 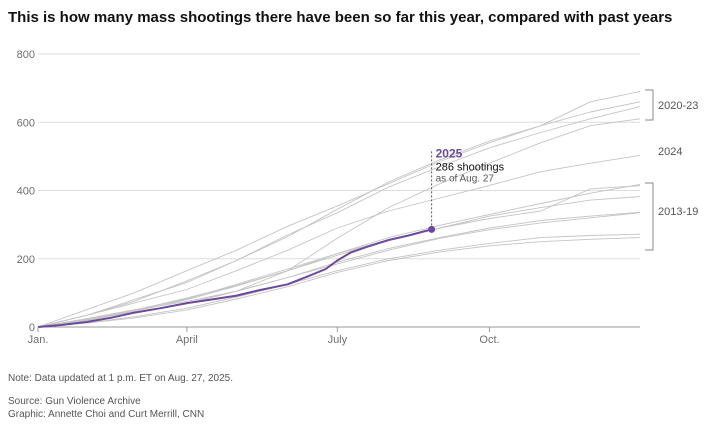 What do you see at coordinates (466, 189) in the screenshot?
I see `annotation-layer: 2025 286 shootings as of Aug. 27` at bounding box center [466, 189].